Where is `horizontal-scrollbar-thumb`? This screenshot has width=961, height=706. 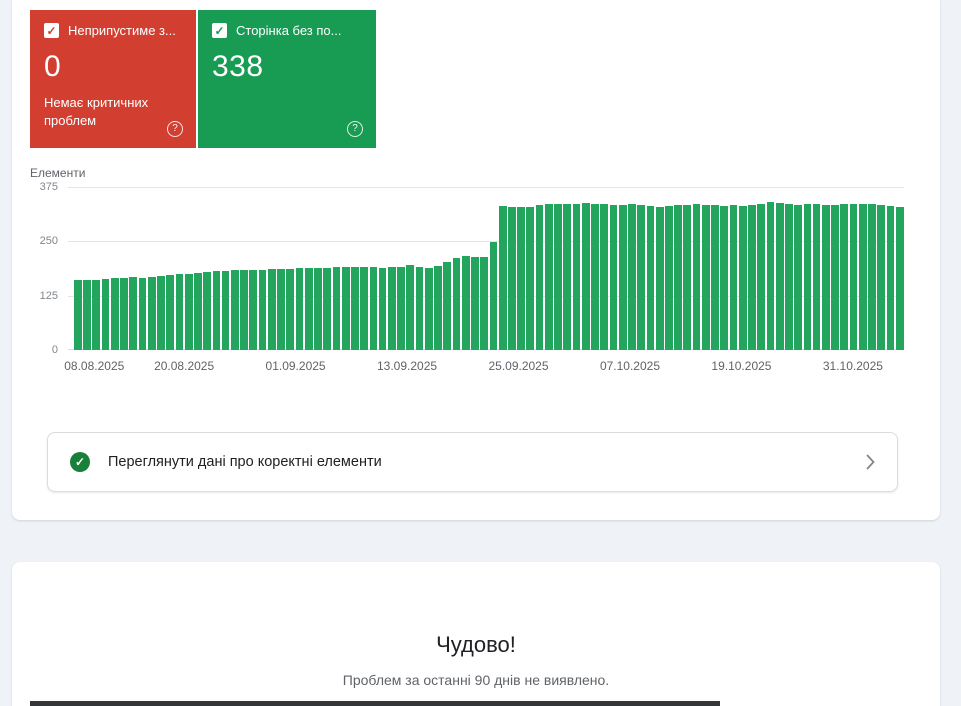
horizontal-scrollbar-thumb is located at coordinates (375, 703).